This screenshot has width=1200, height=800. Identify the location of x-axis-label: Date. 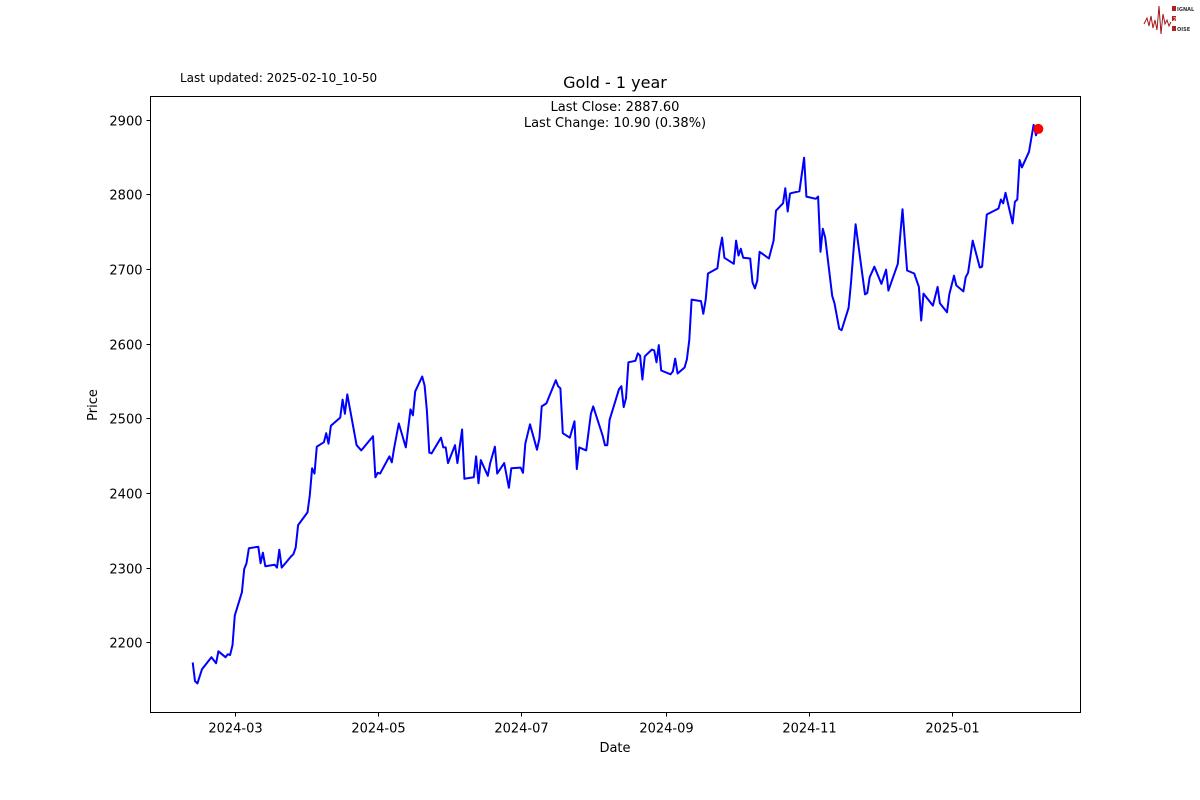
(614, 748).